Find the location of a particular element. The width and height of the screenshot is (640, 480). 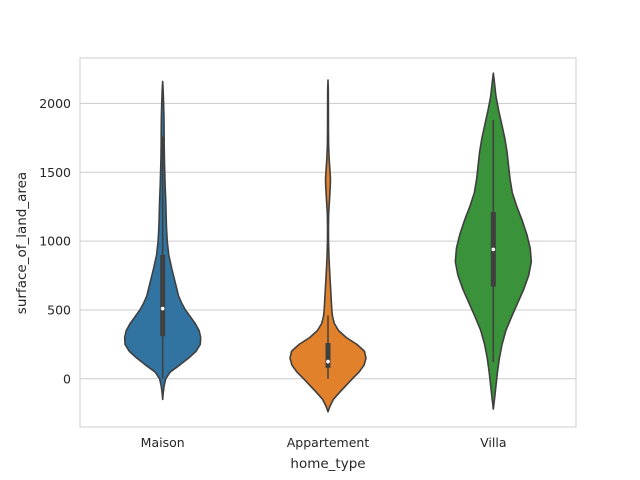

y-tick-label-500: 500 is located at coordinates (59, 309).